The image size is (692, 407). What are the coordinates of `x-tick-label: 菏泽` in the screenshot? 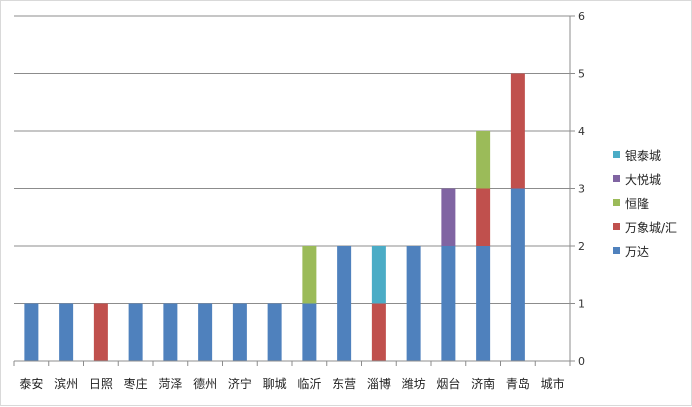 It's located at (170, 384).